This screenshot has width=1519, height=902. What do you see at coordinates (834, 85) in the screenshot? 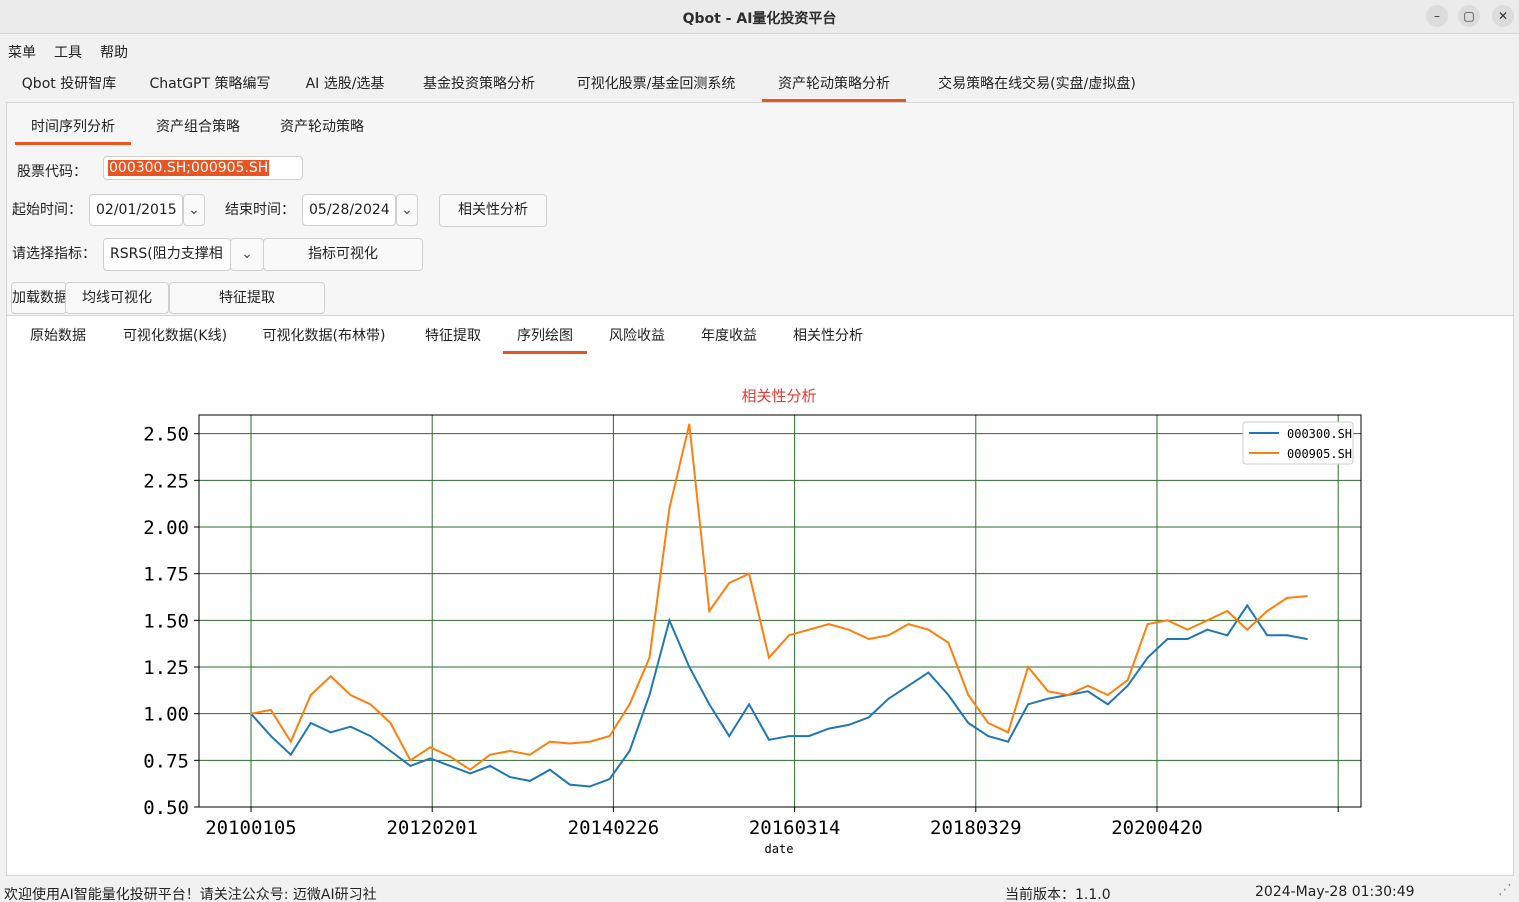
I see `tab-asset-rotation: 资产轮动策略分析` at bounding box center [834, 85].